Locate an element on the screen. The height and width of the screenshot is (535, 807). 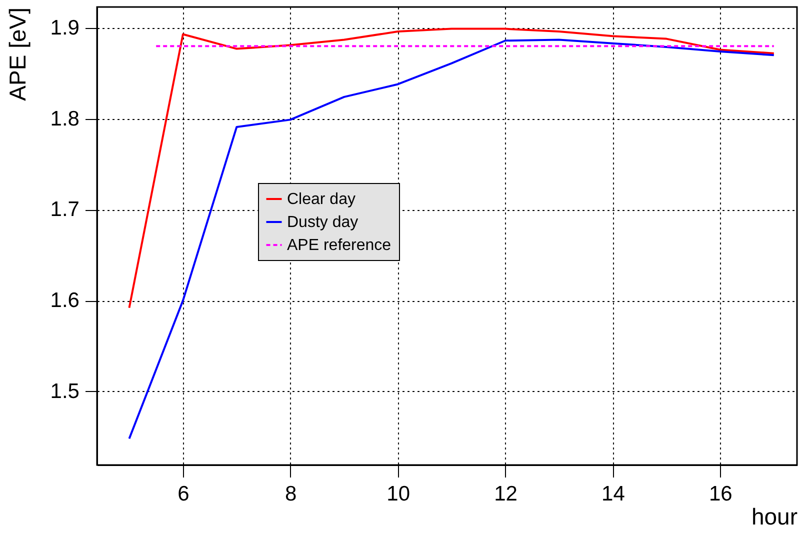
x-tick-label: 12 is located at coordinates (506, 494).